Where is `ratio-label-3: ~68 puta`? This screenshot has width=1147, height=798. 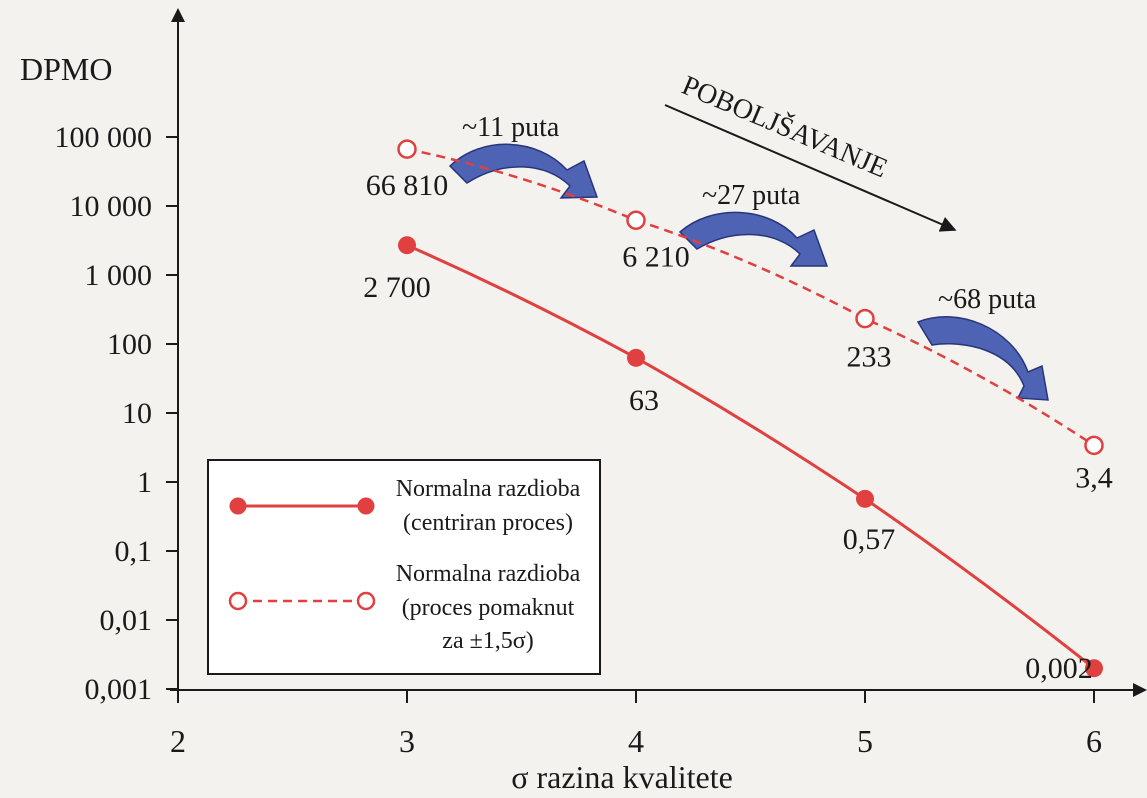
ratio-label-3: ~68 puta is located at coordinates (987, 299).